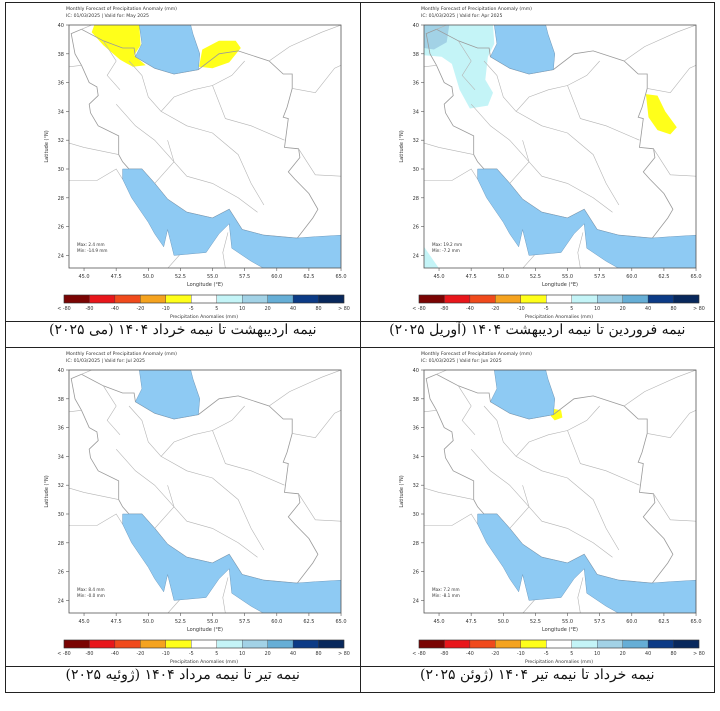  Describe the element at coordinates (695, 622) in the screenshot. I see `x-tick-label: 65.0` at that location.